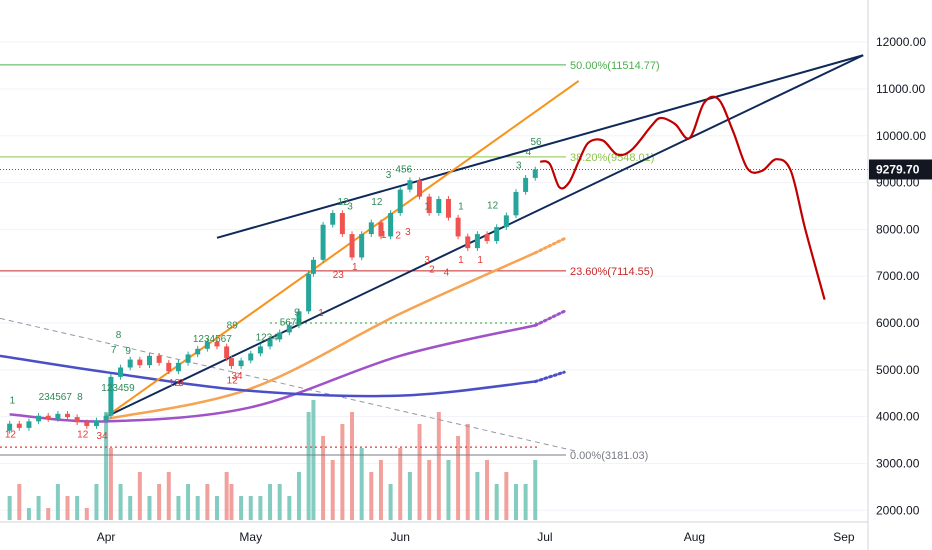 This screenshot has width=932, height=550. Describe the element at coordinates (80, 397) in the screenshot. I see `td-sequential-label: 8` at that location.